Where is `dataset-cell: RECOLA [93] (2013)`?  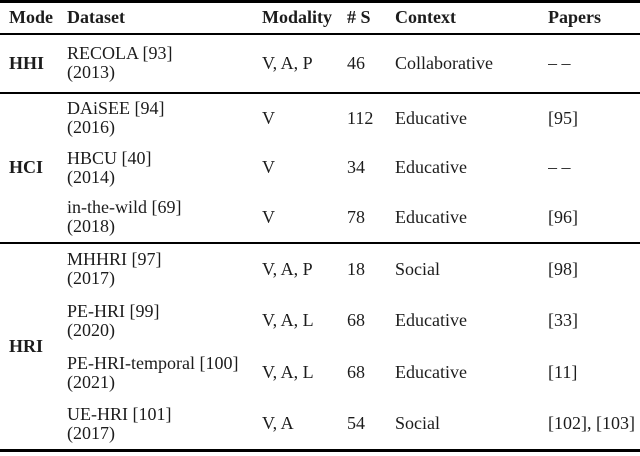
dataset-cell: RECOLA [93] (2013) is located at coordinates (164, 63).